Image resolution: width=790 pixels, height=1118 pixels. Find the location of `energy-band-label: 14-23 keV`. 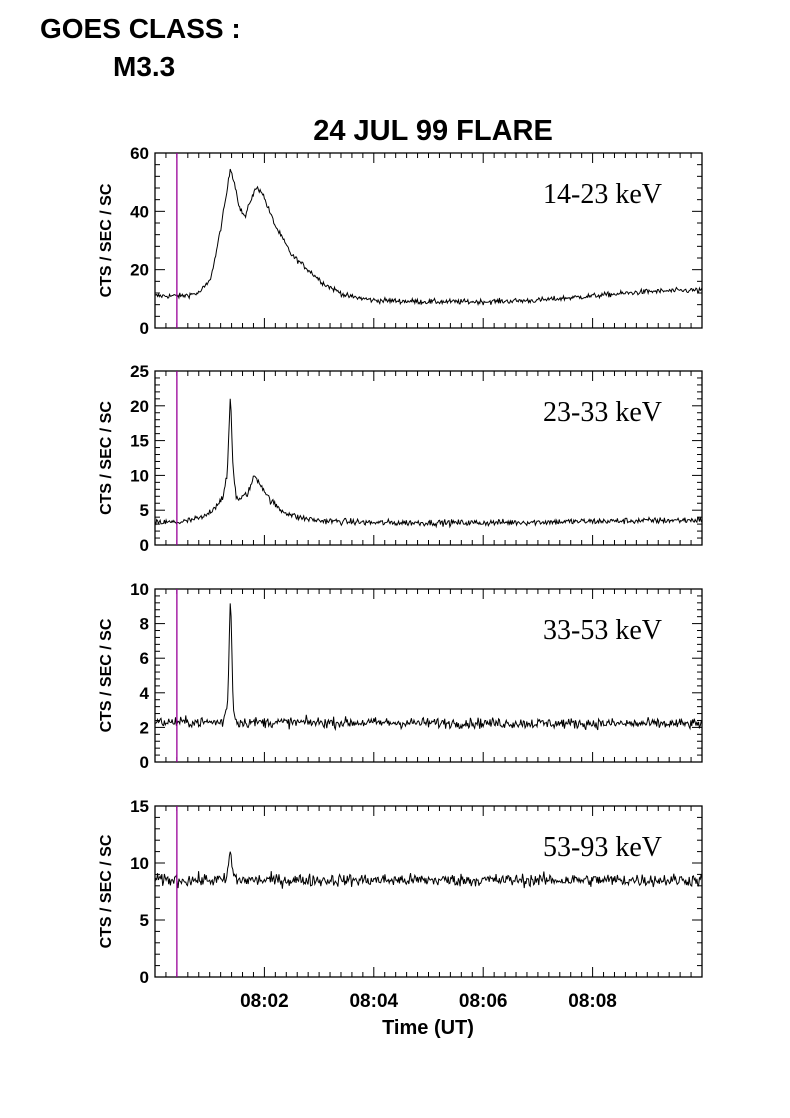

energy-band-label: 14-23 keV is located at coordinates (602, 194).